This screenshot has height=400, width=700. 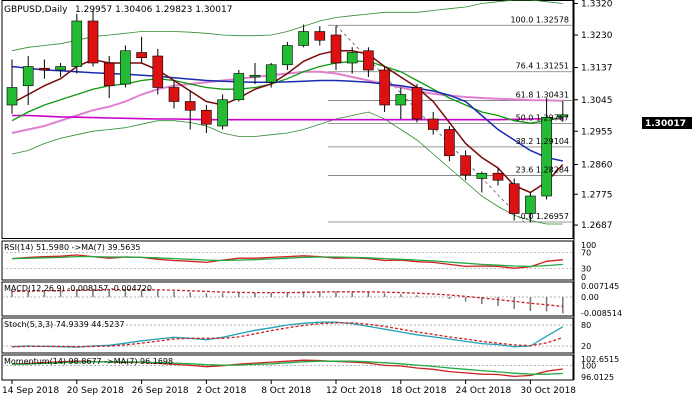 I want to click on fib-level-label: 50.0 1.29767, so click(x=542, y=118).